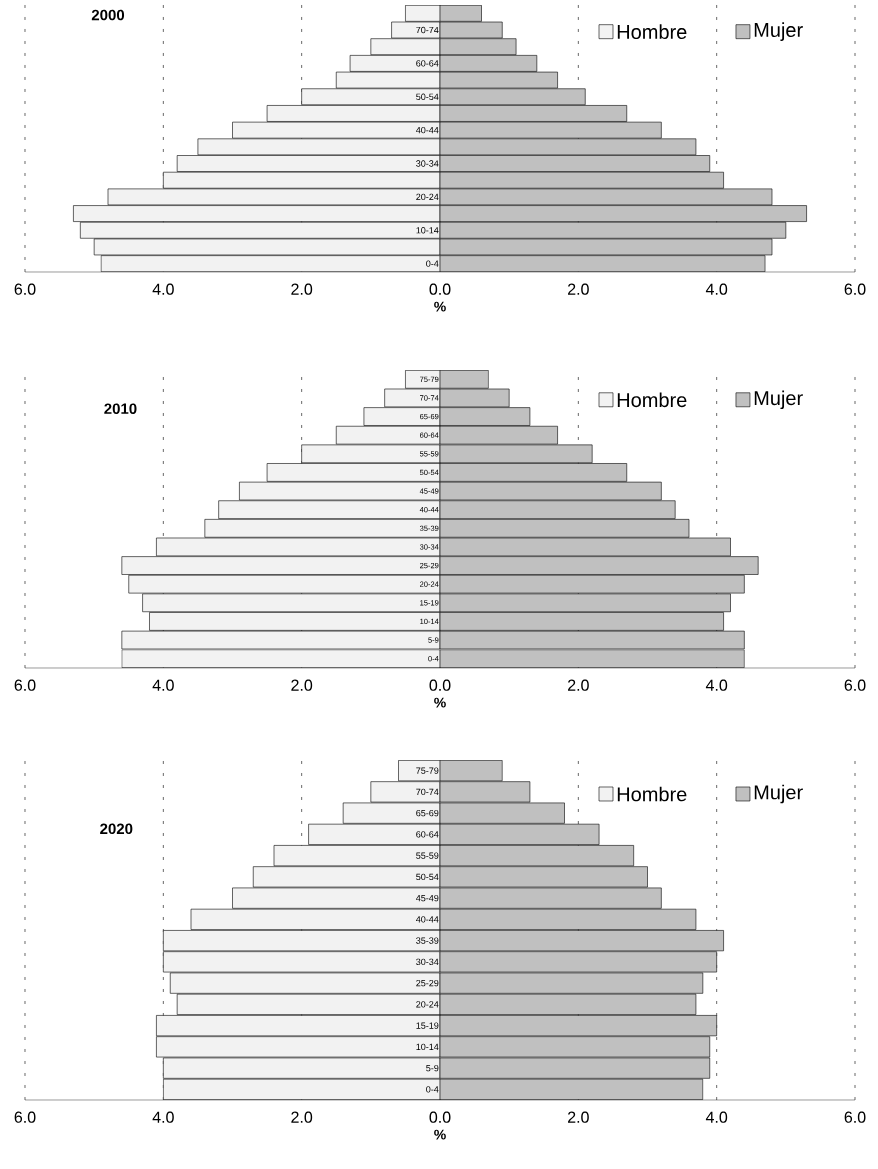 The width and height of the screenshot is (878, 1169). What do you see at coordinates (427, 1025) in the screenshot?
I see `y-tick-label: 15-19` at bounding box center [427, 1025].